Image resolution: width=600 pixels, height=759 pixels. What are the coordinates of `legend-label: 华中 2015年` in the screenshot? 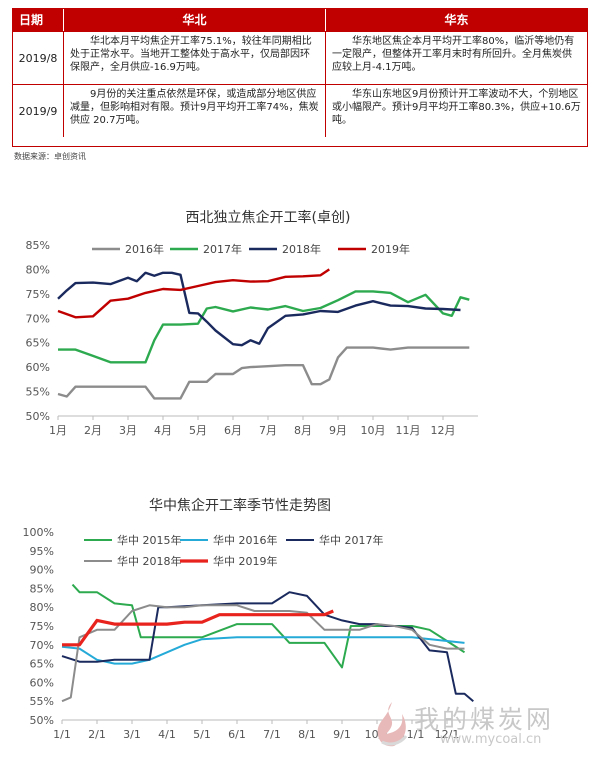 It's located at (149, 540).